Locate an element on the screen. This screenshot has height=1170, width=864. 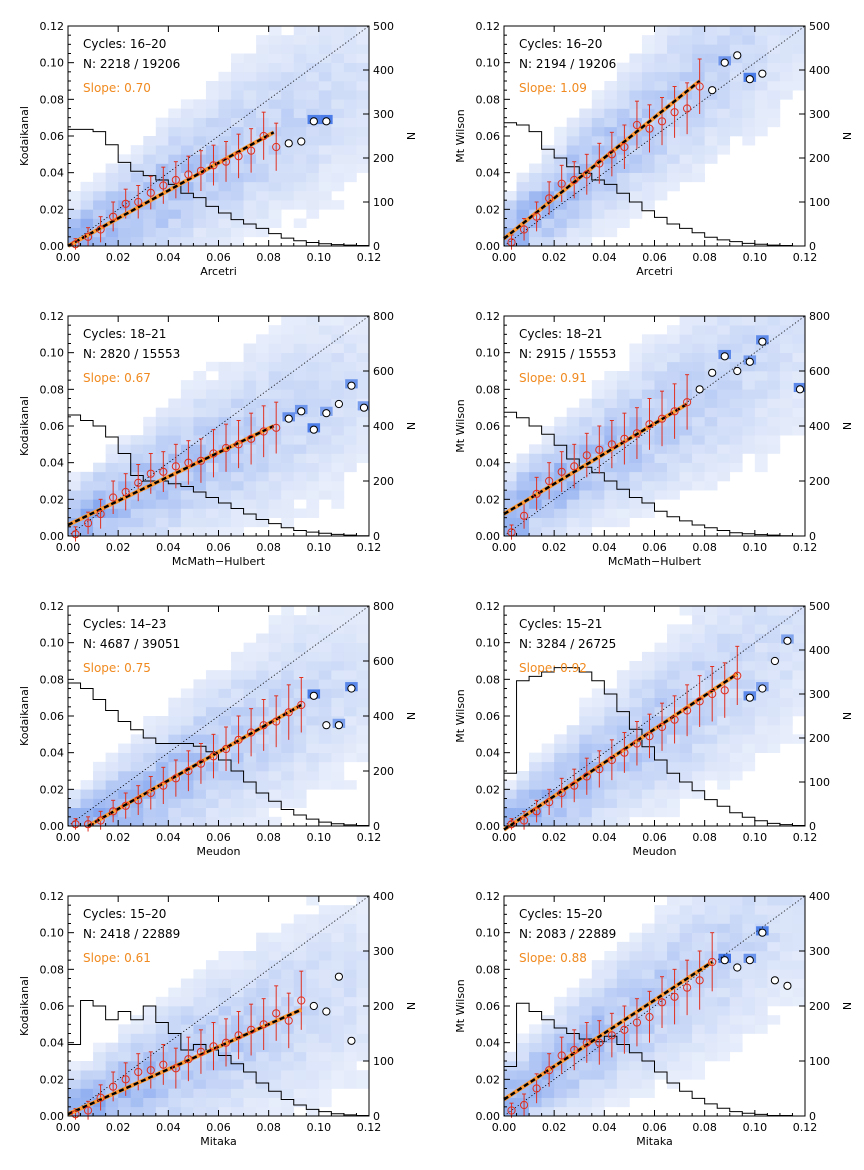
y-tick-label: 0.12 is located at coordinates (488, 896).